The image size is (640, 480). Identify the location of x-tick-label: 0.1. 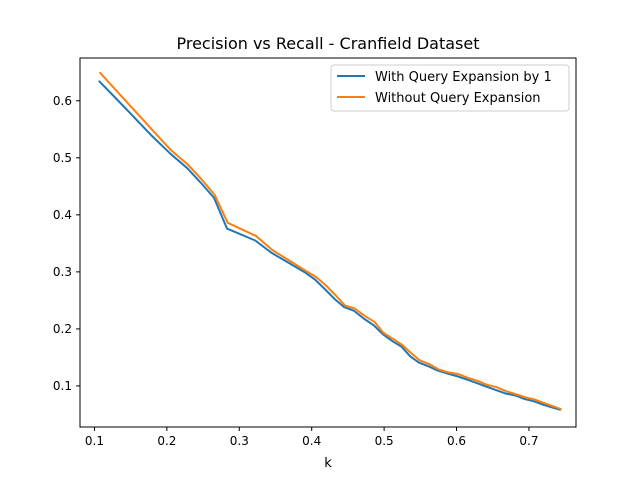
(94, 441).